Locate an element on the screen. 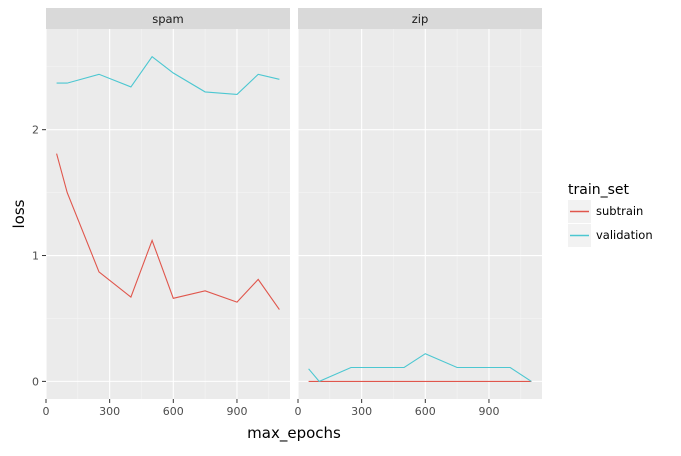 The width and height of the screenshot is (681, 456). y-tick-label: 0 is located at coordinates (35, 381).